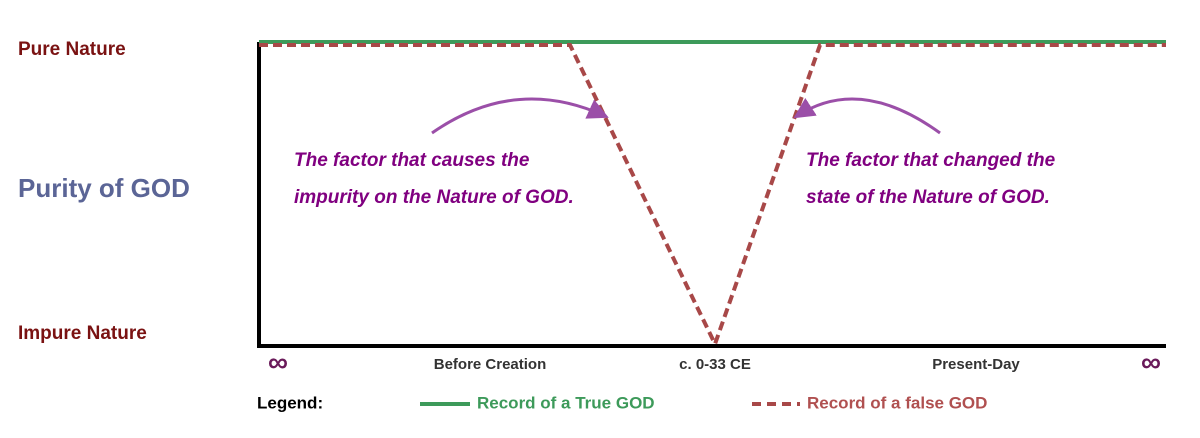  I want to click on legend-entry: Record of a True GOD, so click(566, 402).